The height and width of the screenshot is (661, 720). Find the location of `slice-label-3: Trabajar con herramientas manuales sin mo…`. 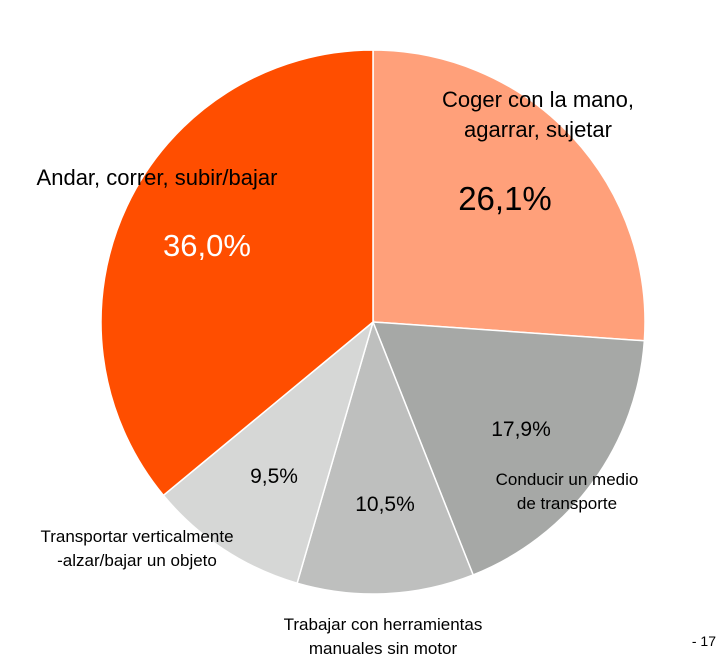

slice-label-3: Trabajar con herramientas manuales sin mo… is located at coordinates (383, 636).